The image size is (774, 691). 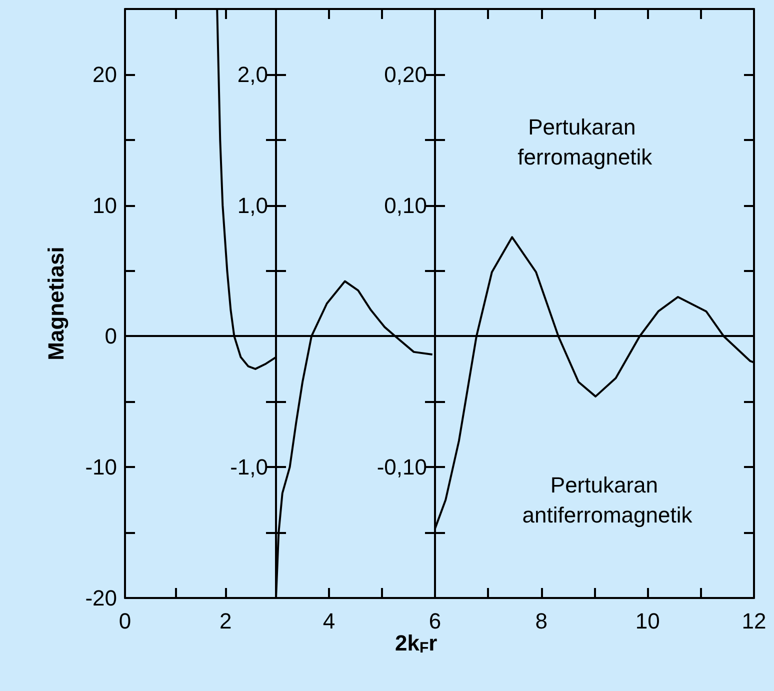 What do you see at coordinates (541, 621) in the screenshot?
I see `x-tick-label: 8` at bounding box center [541, 621].